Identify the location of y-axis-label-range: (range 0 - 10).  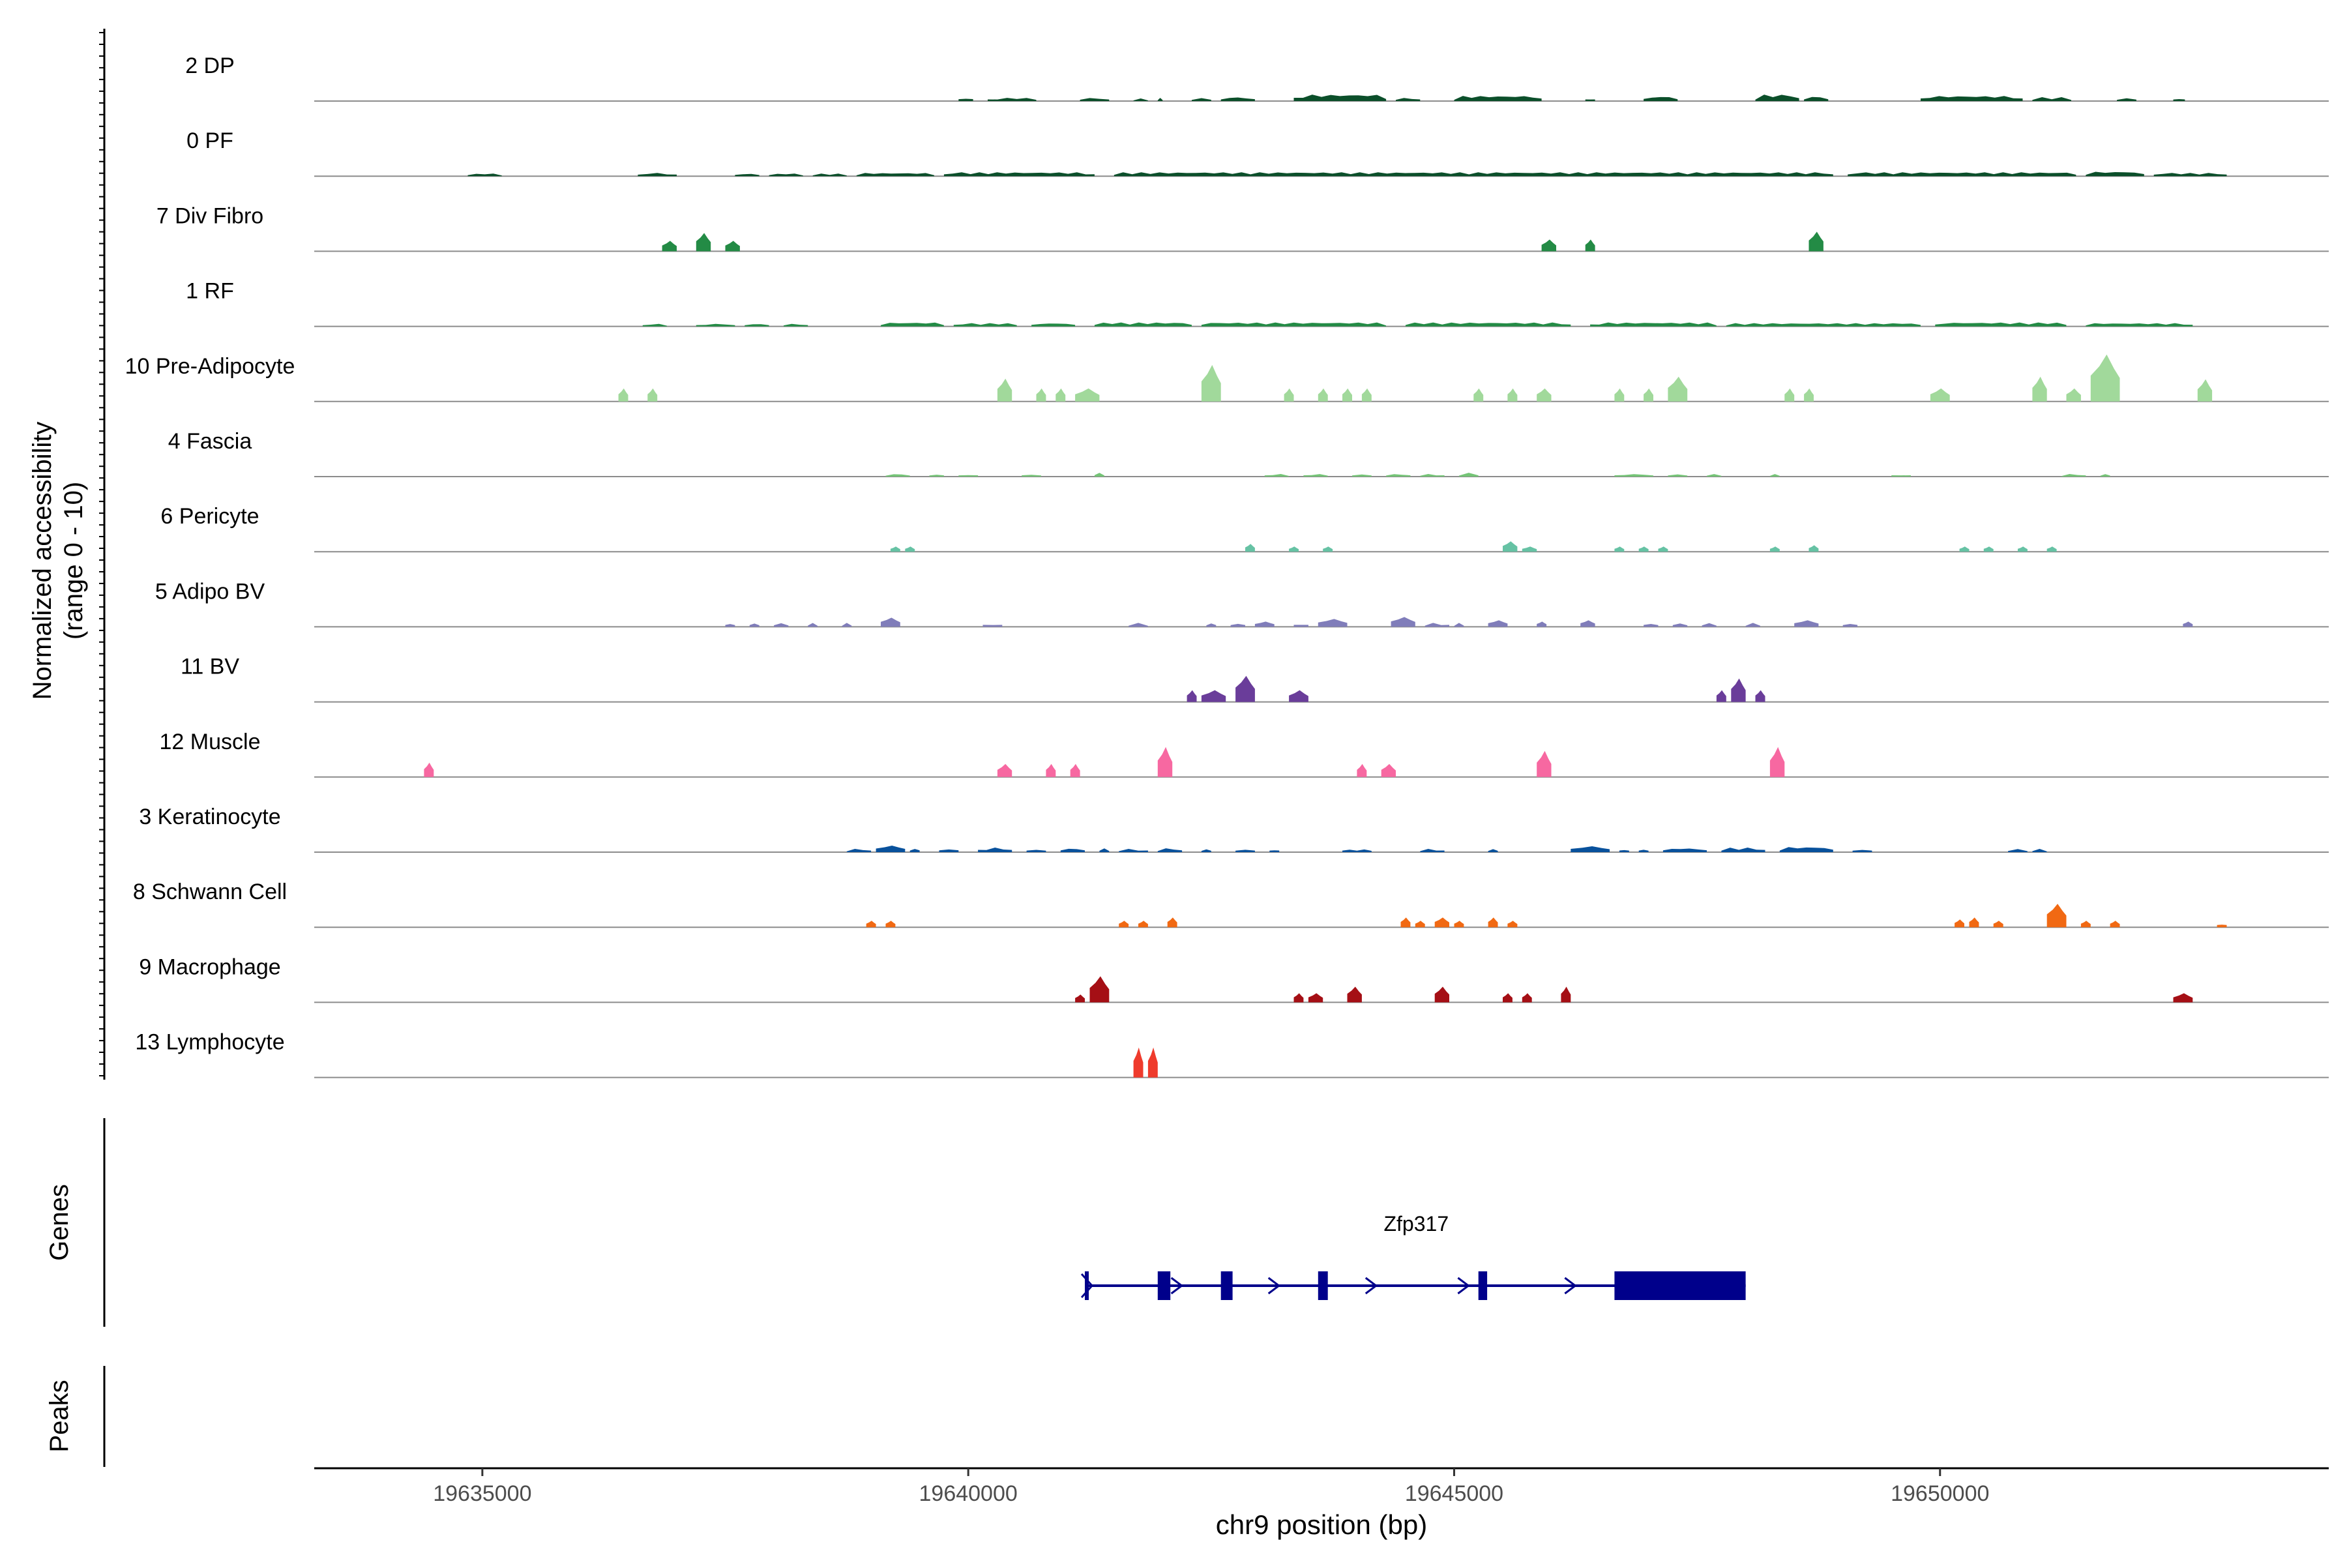
(73, 561).